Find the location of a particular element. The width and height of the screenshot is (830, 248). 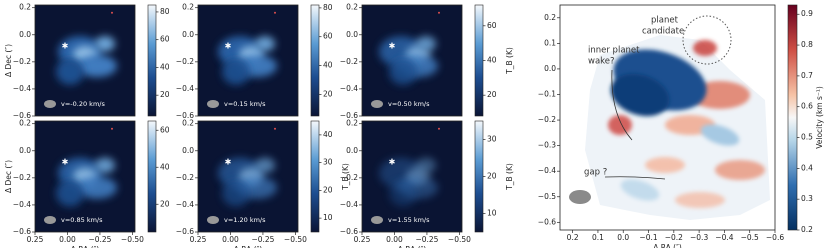

x-tick-label: 0.00 is located at coordinates (394, 239).